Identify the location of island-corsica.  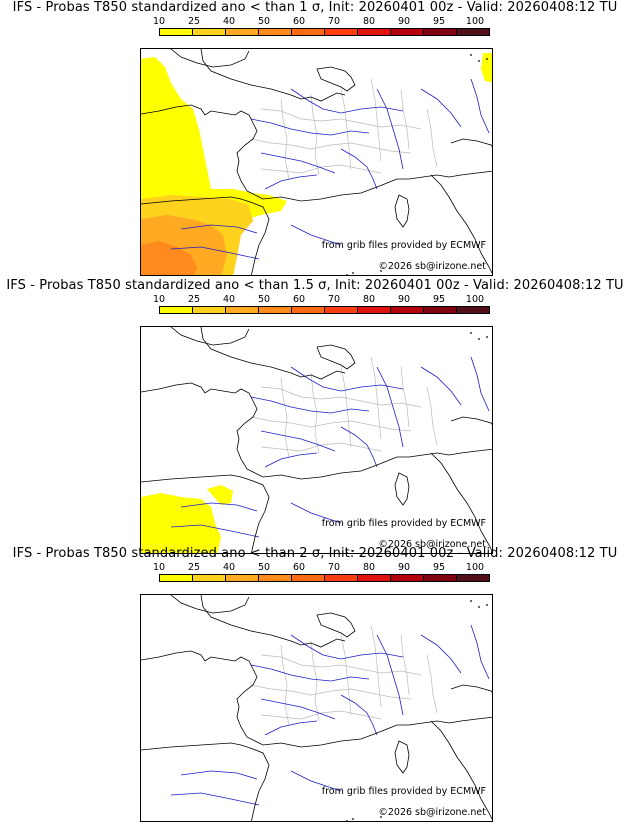
(402, 211).